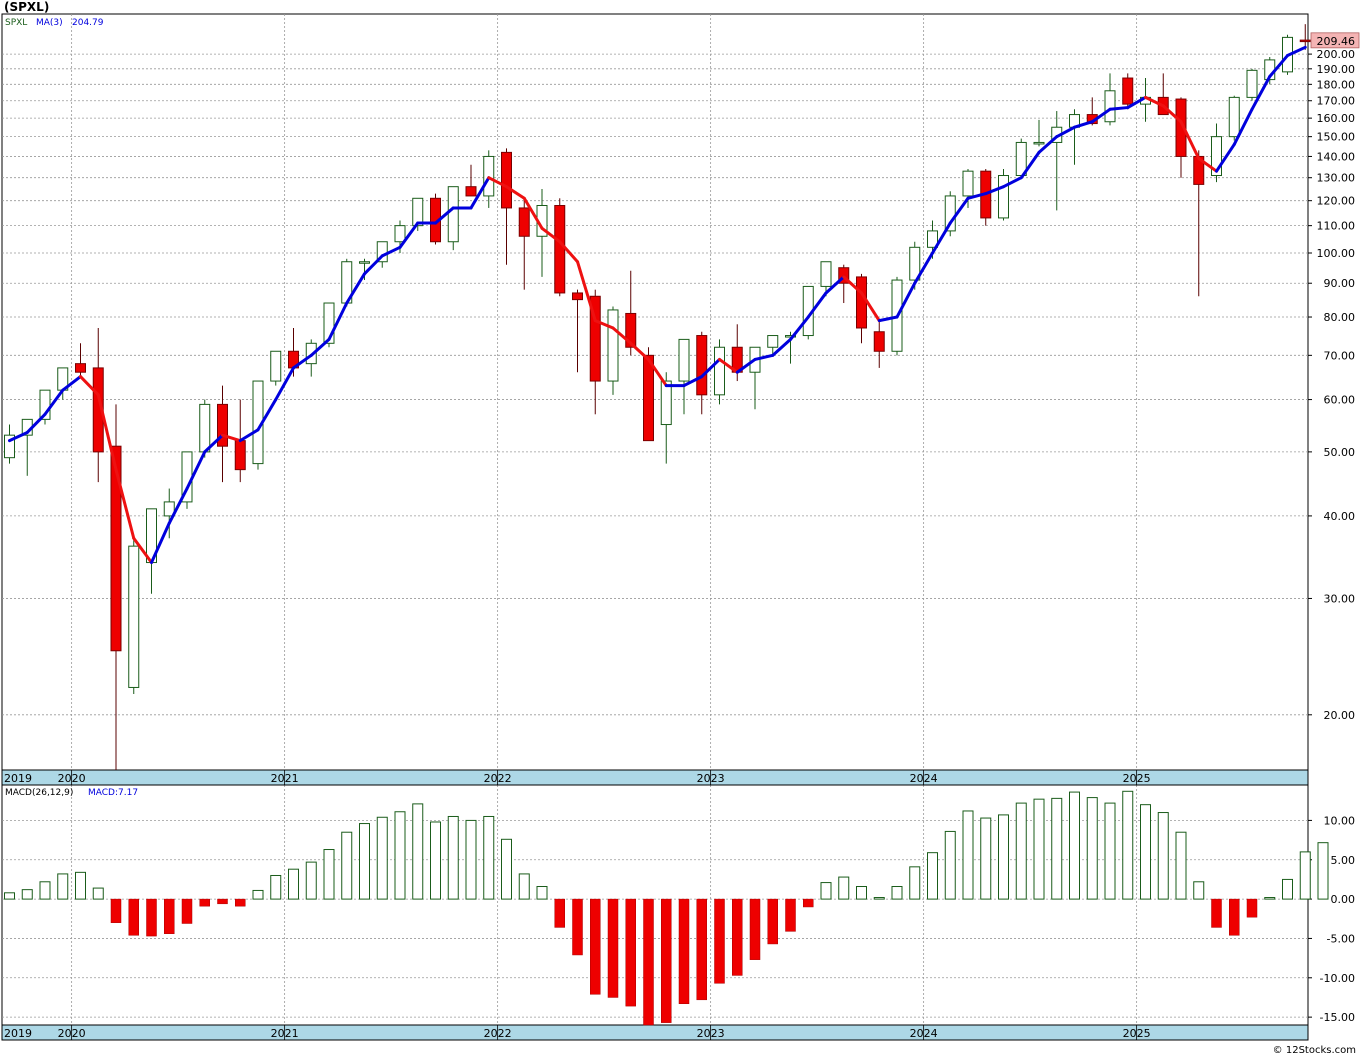 This screenshot has height=1056, width=1360. I want to click on macd-tick-label: 5.00, so click(1343, 860).